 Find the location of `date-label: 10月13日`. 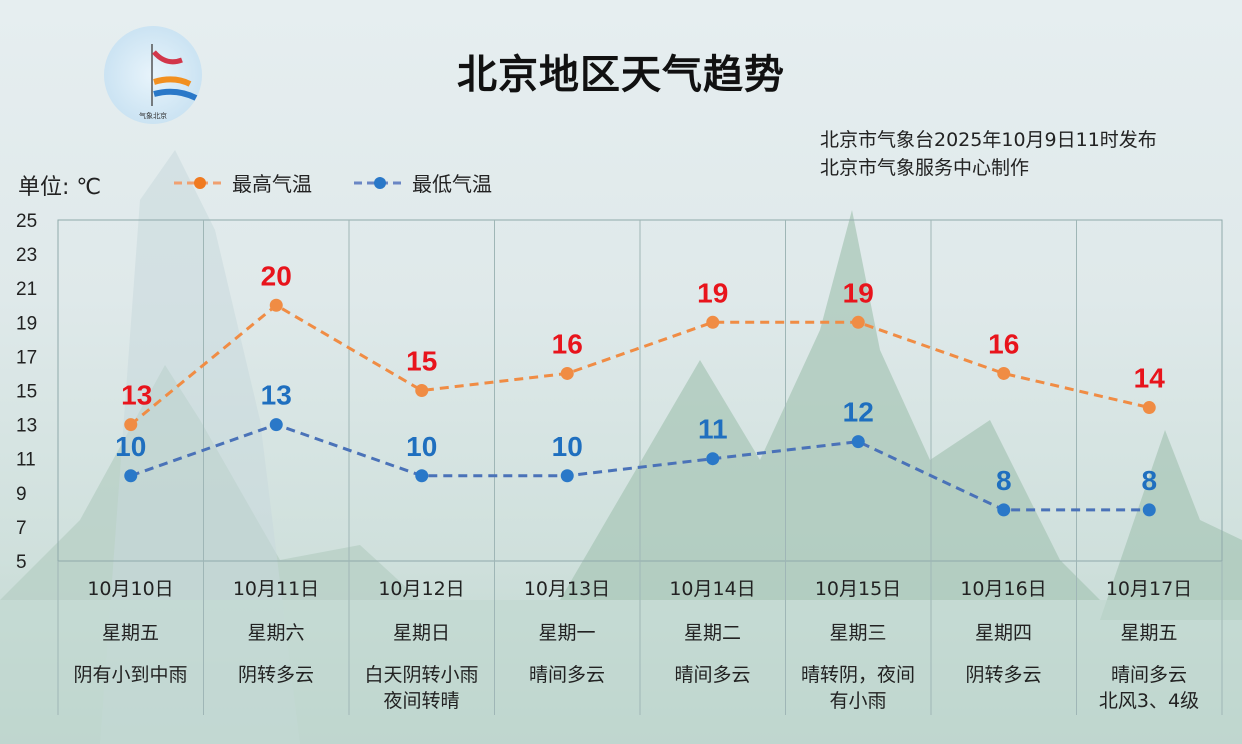

date-label: 10月13日 is located at coordinates (567, 589).